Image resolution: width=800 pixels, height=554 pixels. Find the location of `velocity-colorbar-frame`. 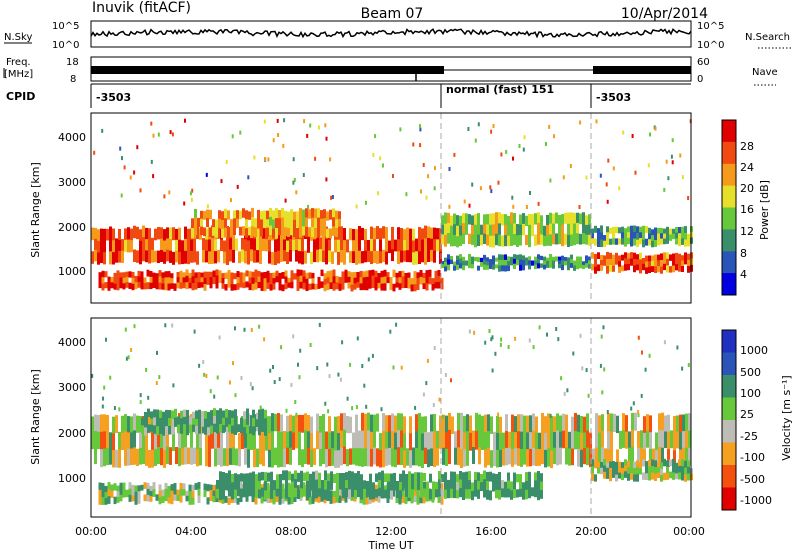

velocity-colorbar-frame is located at coordinates (729, 420).